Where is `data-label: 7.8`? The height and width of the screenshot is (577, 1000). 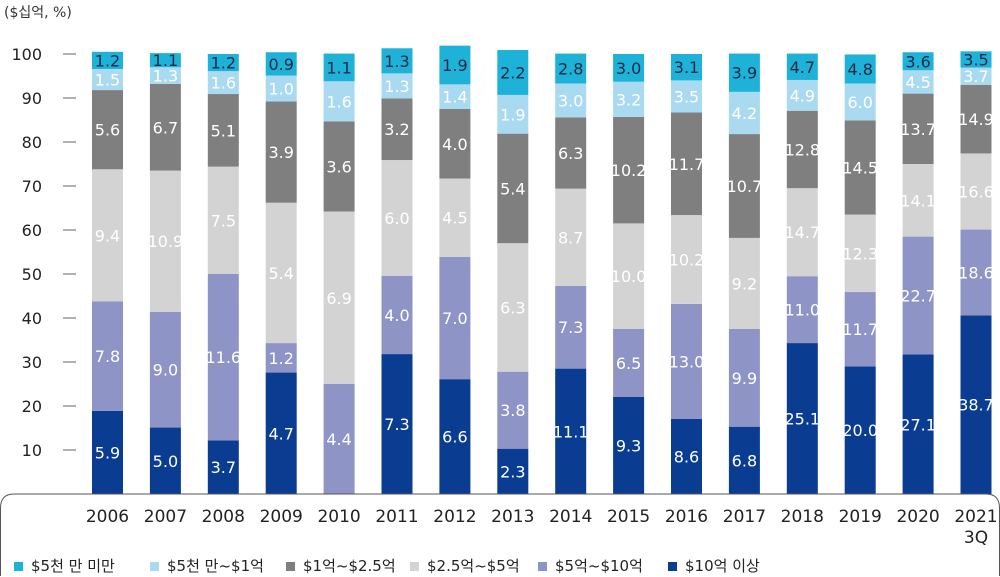 data-label: 7.8 is located at coordinates (107, 356).